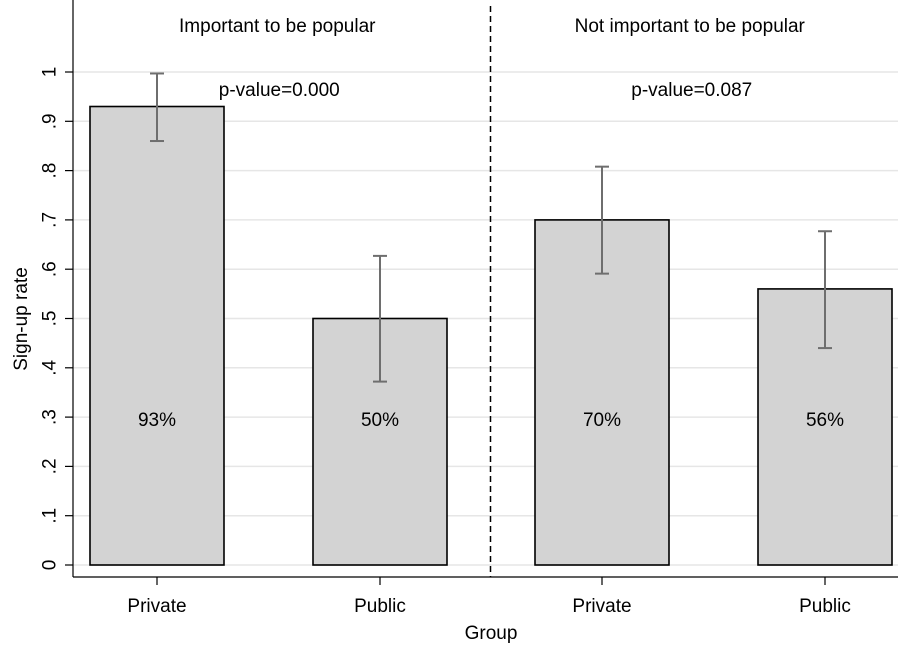  I want to click on y-axis-label: Sign-up rate, so click(21, 319).